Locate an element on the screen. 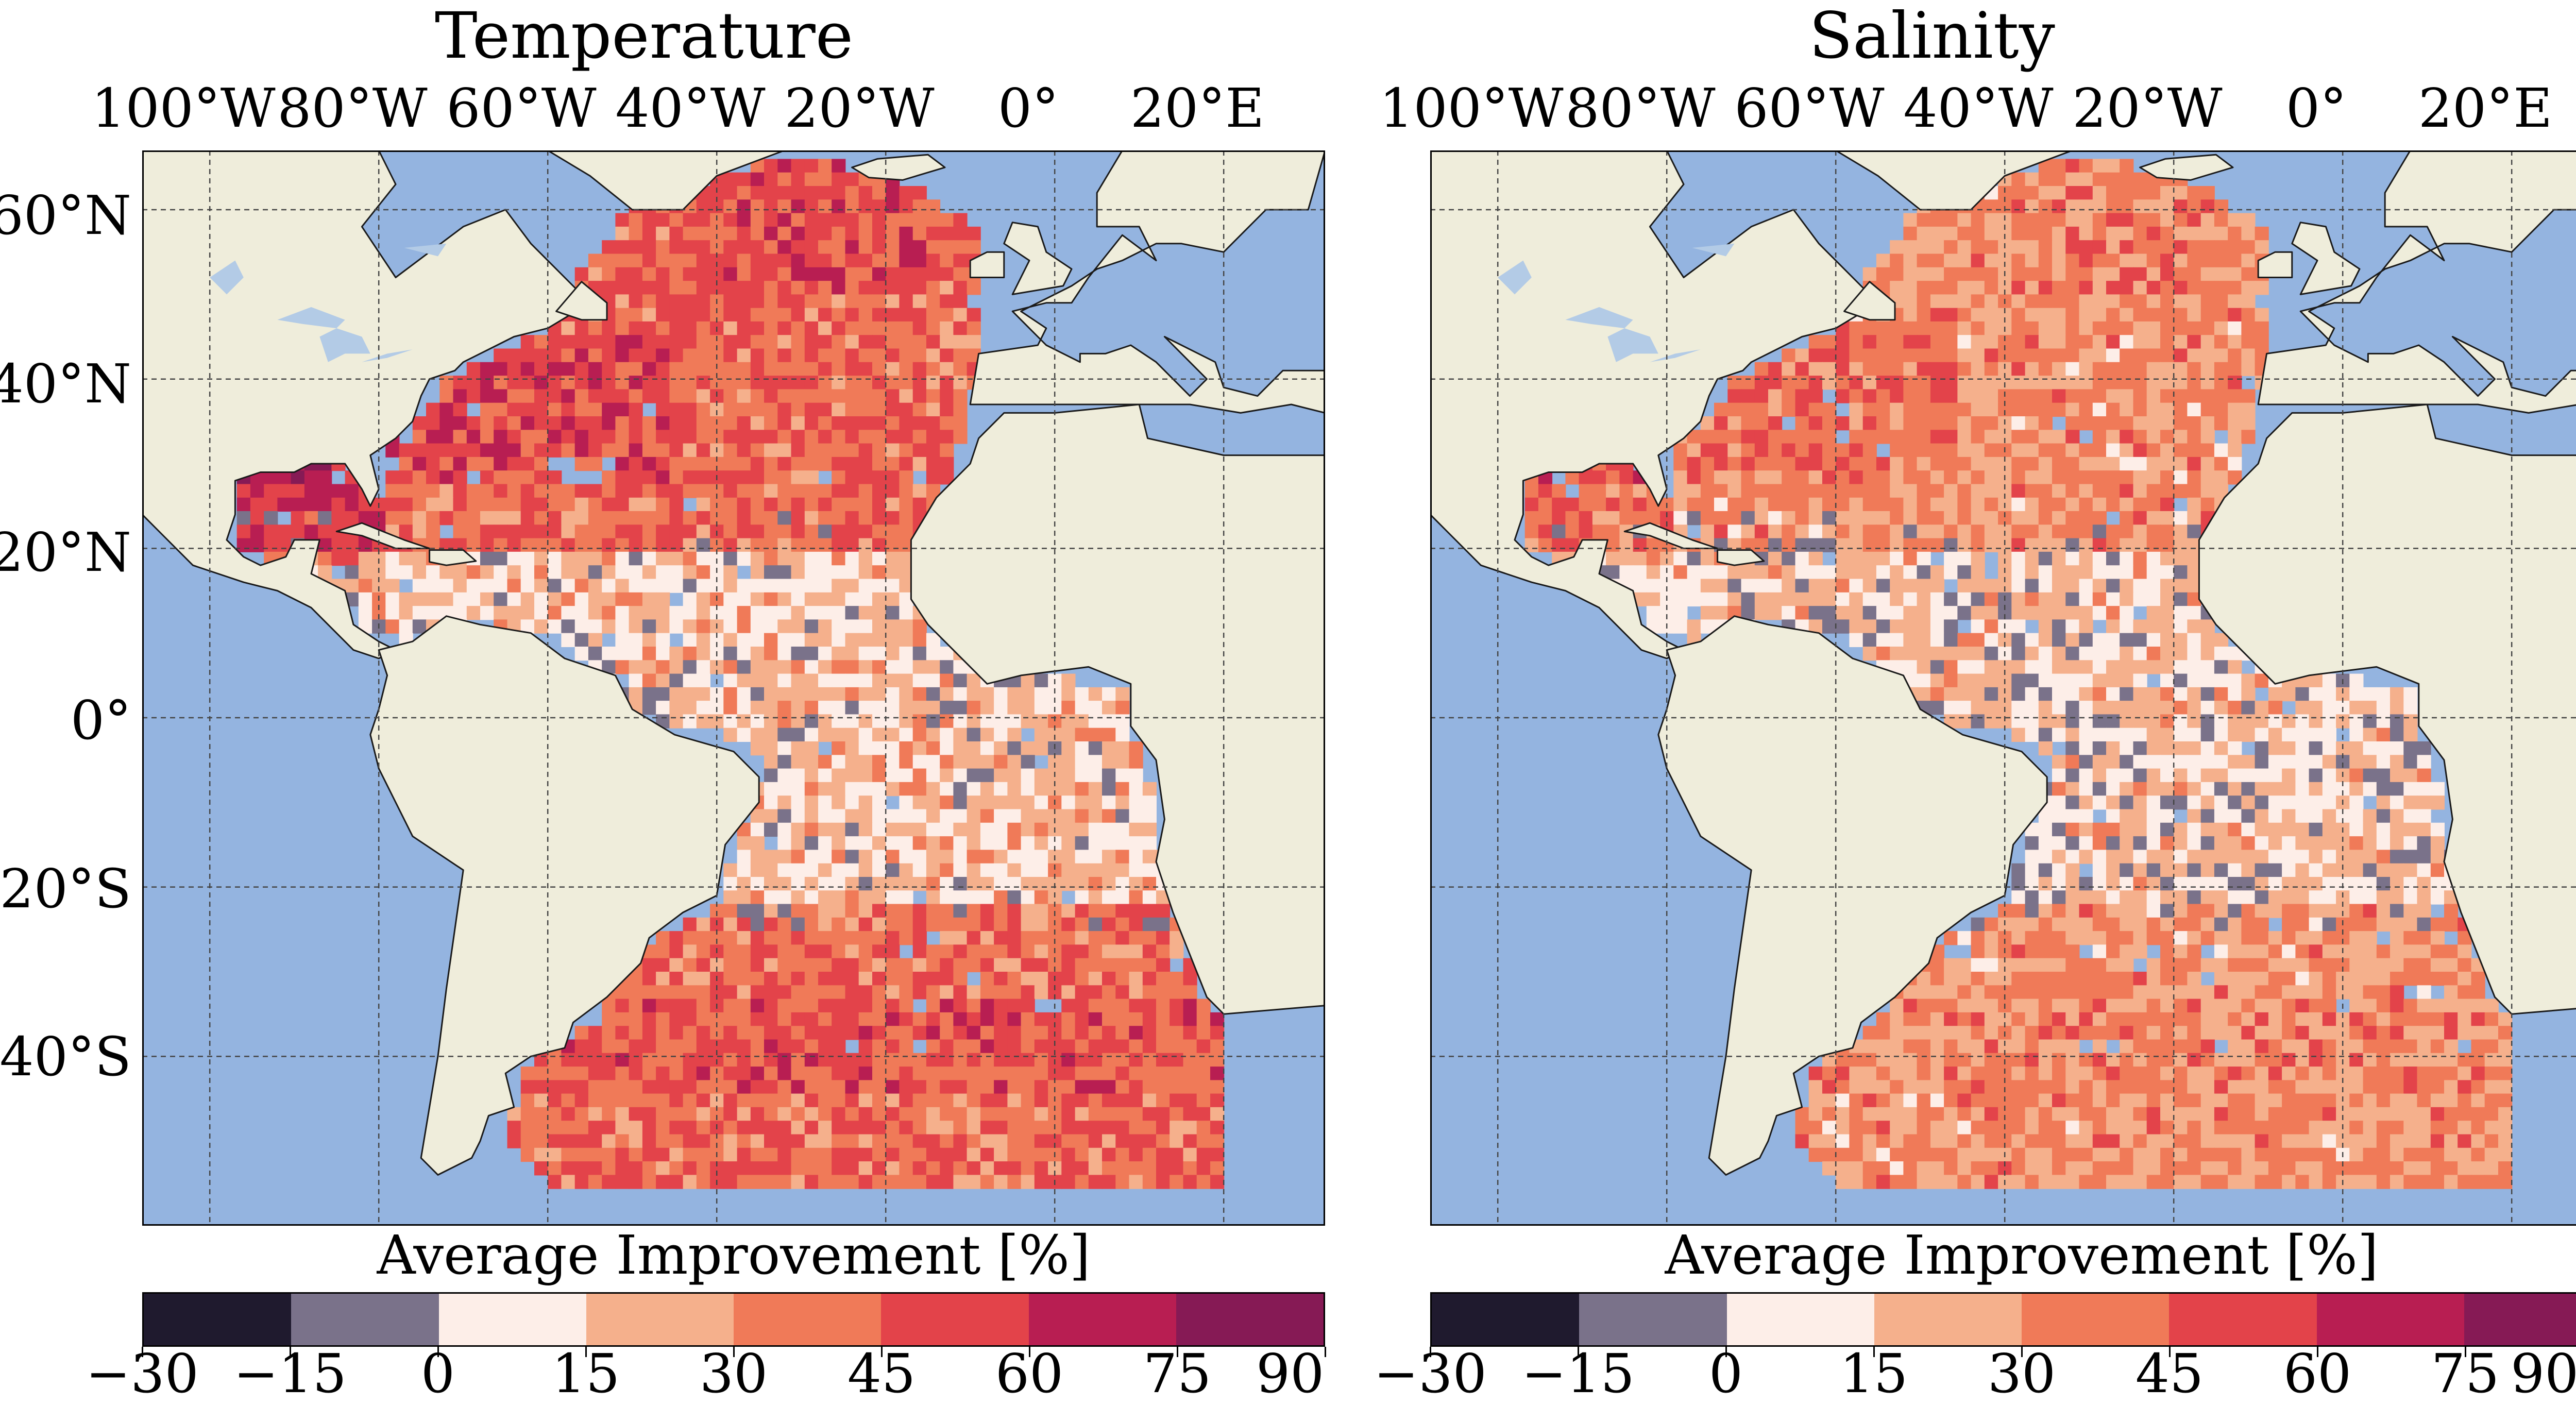 The width and height of the screenshot is (2576, 1405). lat-label-20n: 20°N is located at coordinates (65, 552).